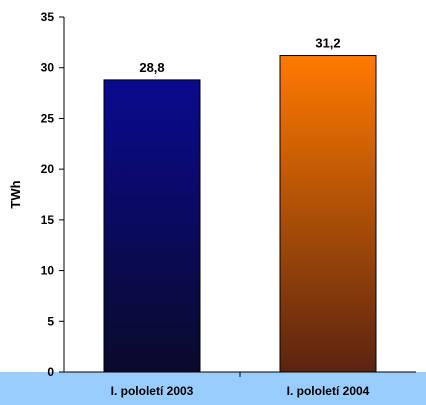 This screenshot has height=405, width=426. Describe the element at coordinates (48, 271) in the screenshot. I see `y-tick-label-10: 10` at that location.